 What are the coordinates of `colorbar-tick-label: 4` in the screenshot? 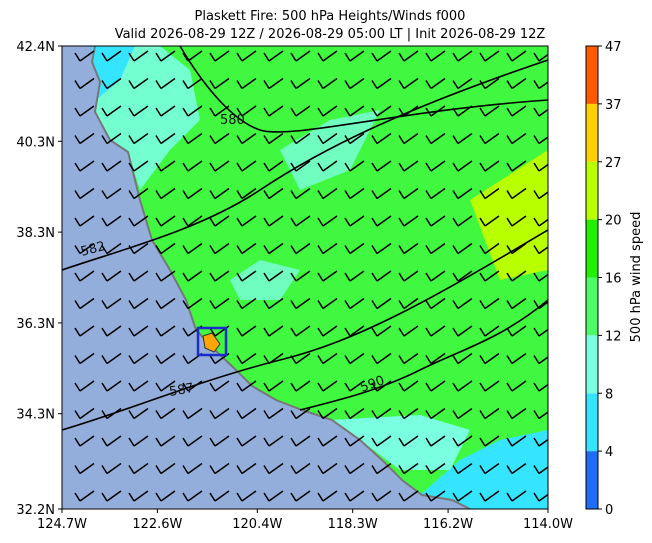 It's located at (609, 452).